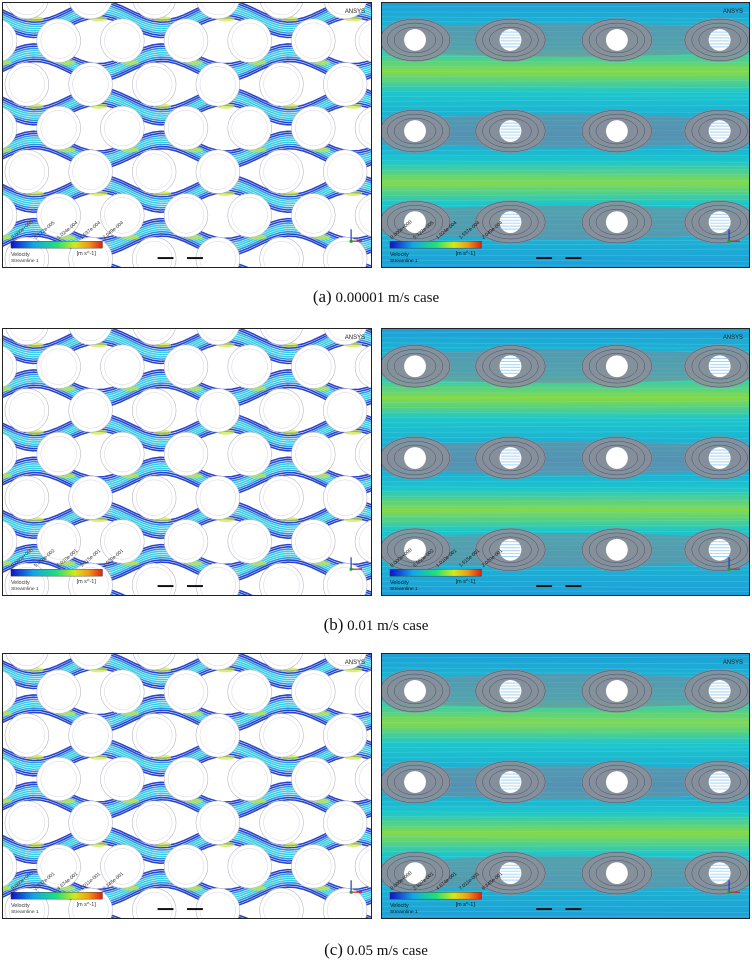  I want to click on wake-band, so click(565, 366).